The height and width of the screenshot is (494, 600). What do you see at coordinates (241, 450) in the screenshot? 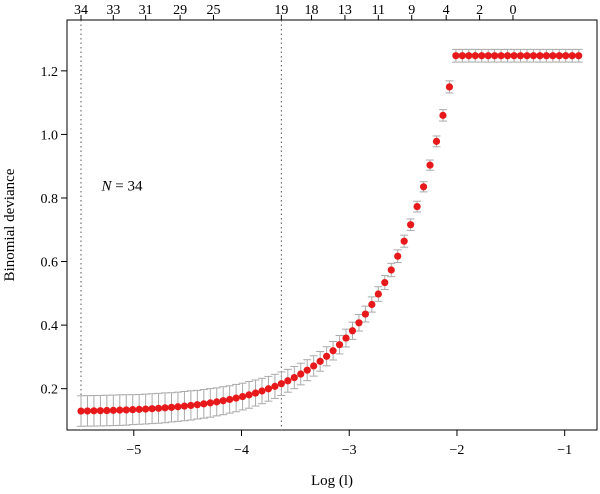
I see `x-tick-label: −4` at bounding box center [241, 450].